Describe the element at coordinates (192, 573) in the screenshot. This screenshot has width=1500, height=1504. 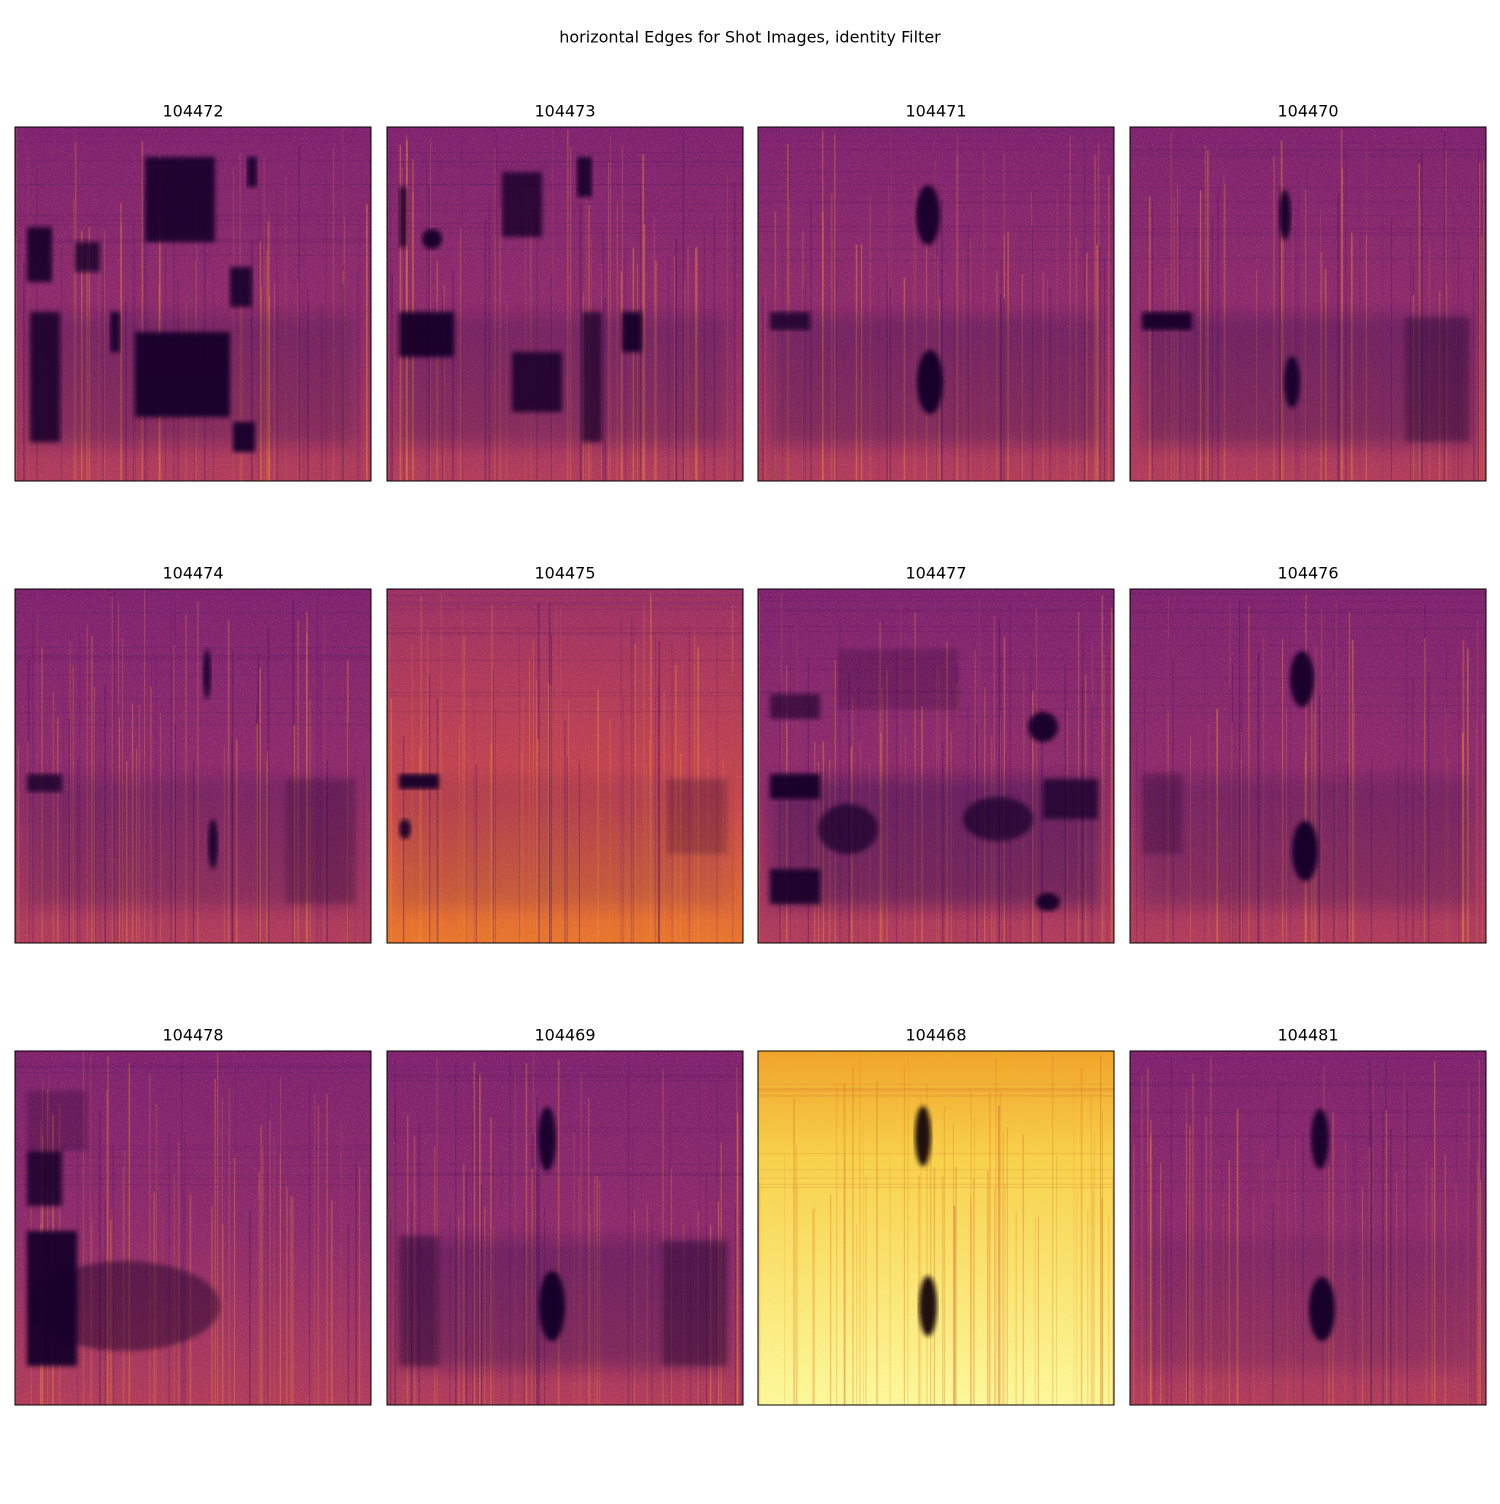
I see `panel-title: 104474` at that location.